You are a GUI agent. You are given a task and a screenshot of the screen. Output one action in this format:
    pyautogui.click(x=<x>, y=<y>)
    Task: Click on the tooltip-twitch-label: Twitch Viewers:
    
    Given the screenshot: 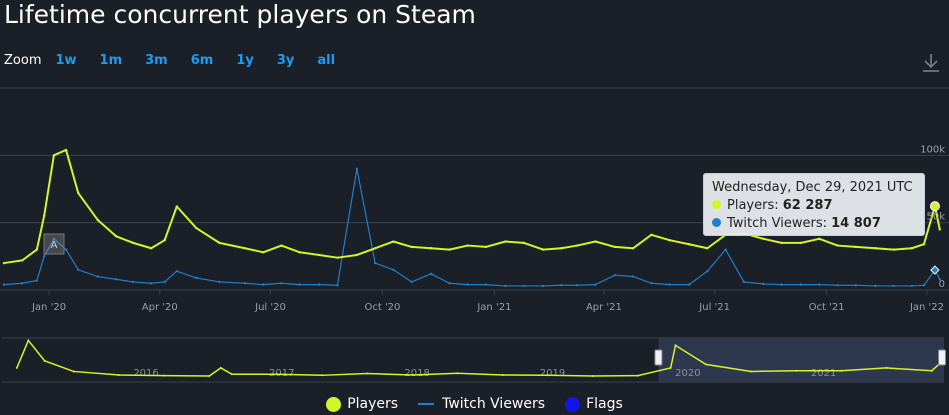 What is the action you would take?
    pyautogui.click(x=779, y=223)
    